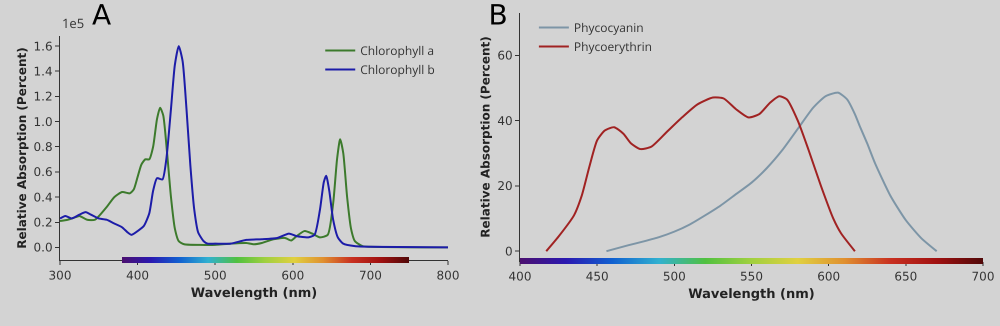  I want to click on chart-title: B, so click(498, 16).